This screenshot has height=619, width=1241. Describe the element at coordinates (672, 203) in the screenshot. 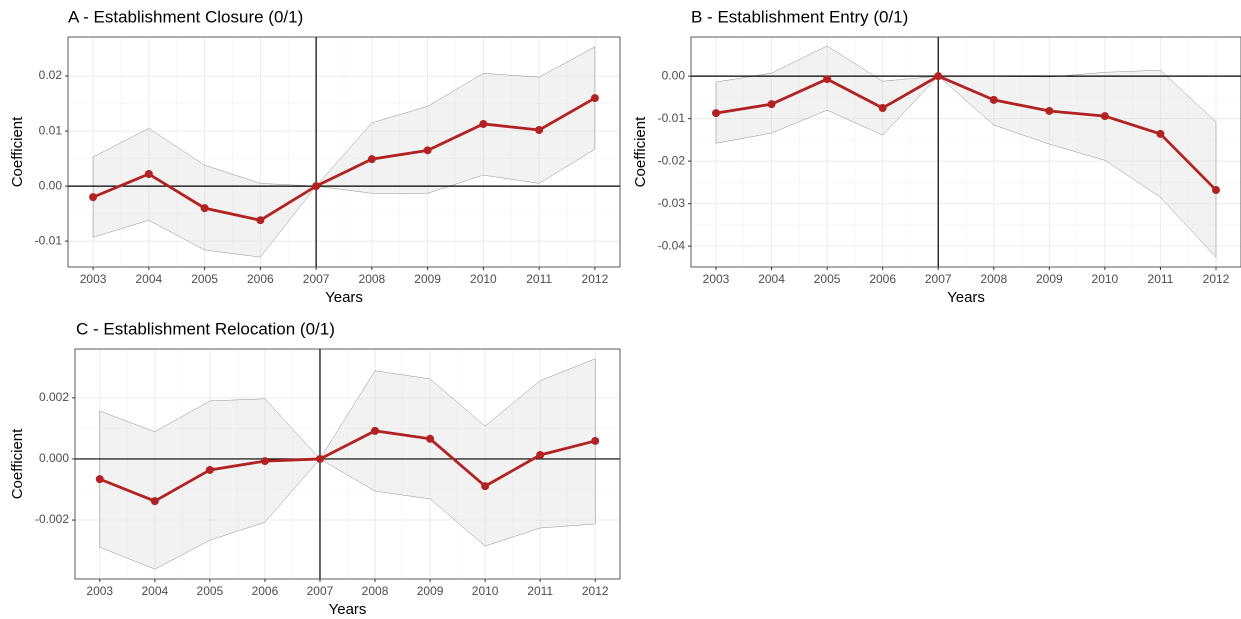

I see `y-tick-label: -0.03` at that location.